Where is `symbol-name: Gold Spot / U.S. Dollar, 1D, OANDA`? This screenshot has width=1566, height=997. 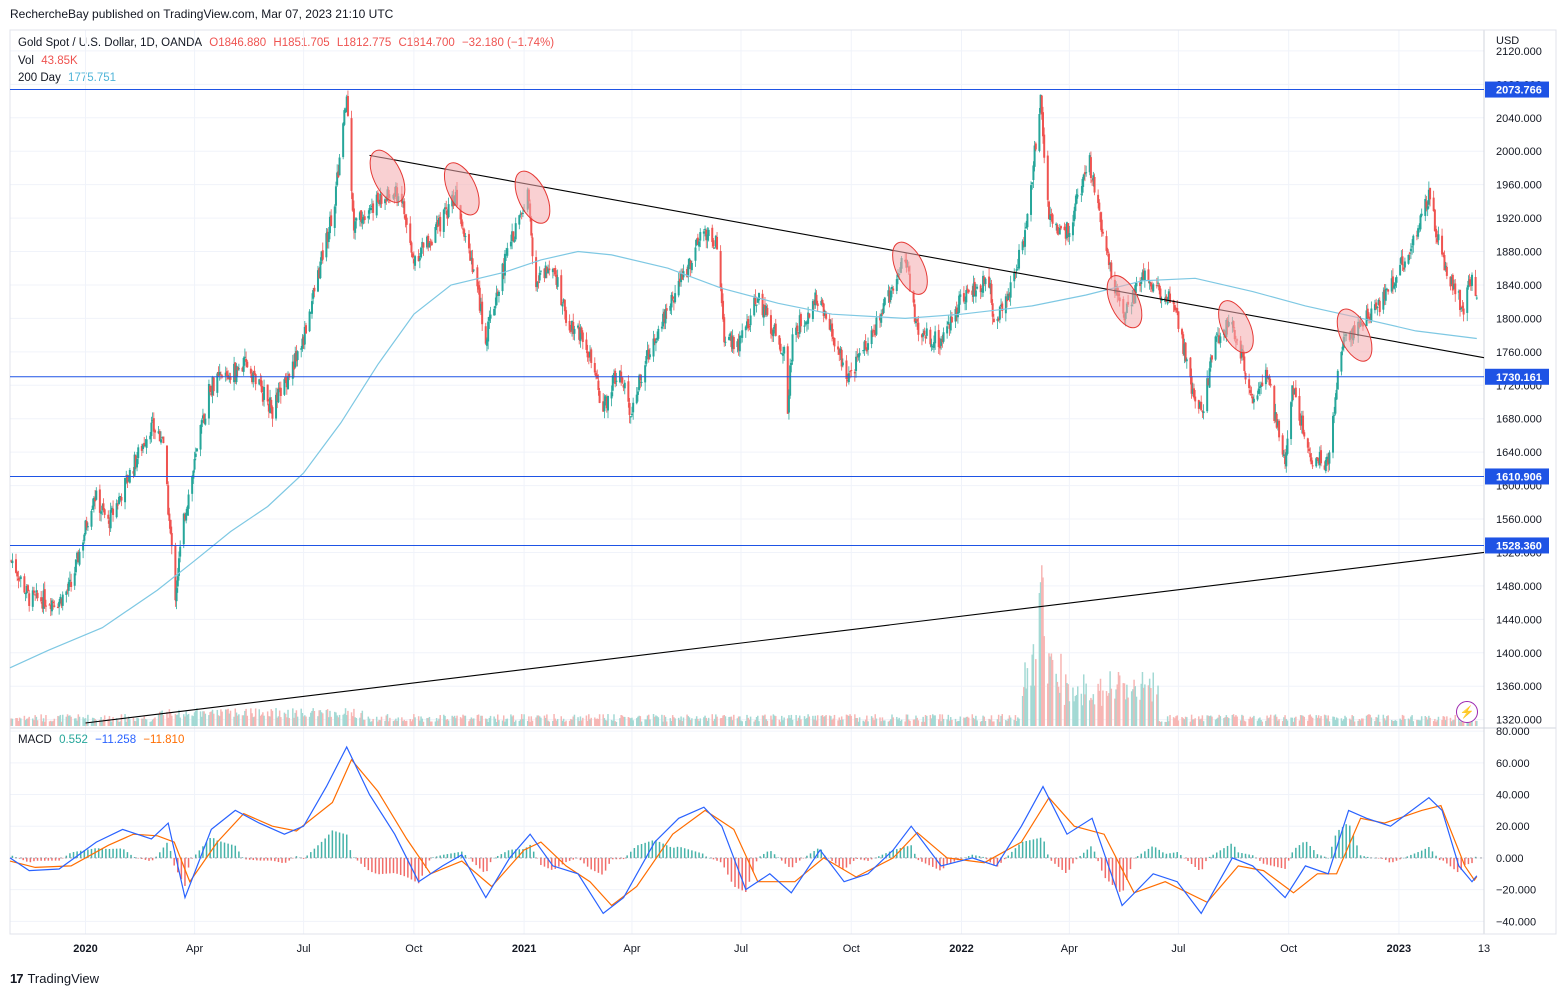 symbol-name: Gold Spot / U.S. Dollar, 1D, OANDA is located at coordinates (110, 43).